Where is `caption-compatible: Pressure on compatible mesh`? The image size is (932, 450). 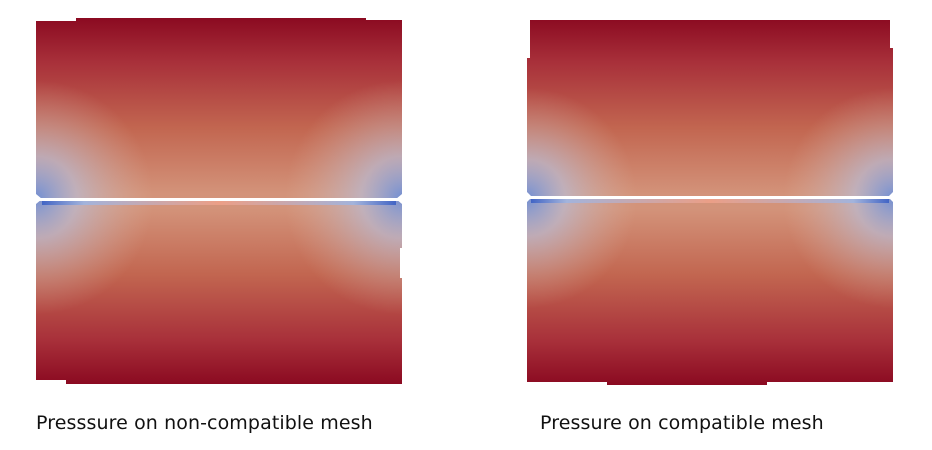
caption-compatible: Pressure on compatible mesh is located at coordinates (682, 423).